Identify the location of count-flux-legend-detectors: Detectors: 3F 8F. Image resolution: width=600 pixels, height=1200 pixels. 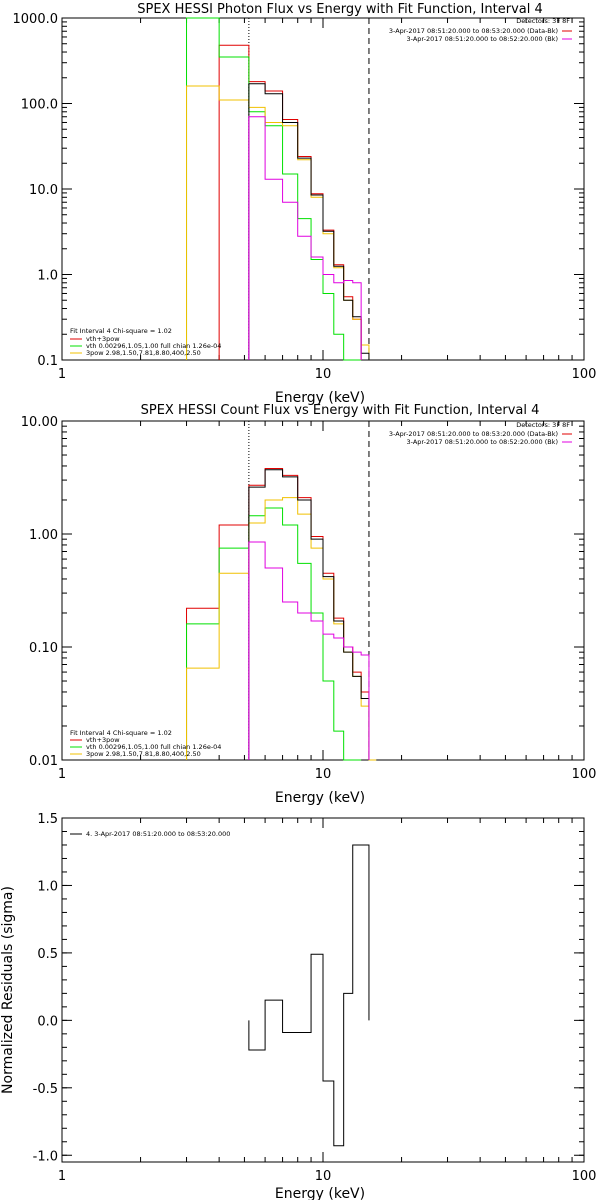
(543, 425).